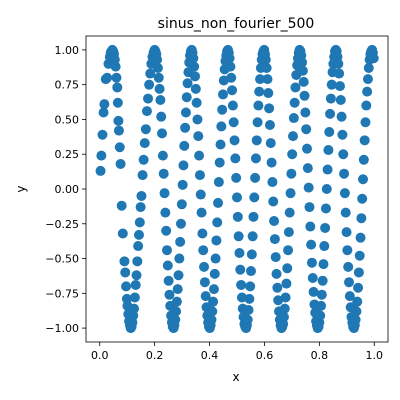 The width and height of the screenshot is (400, 400). I want to click on x-tick-label: 0.2, so click(155, 355).